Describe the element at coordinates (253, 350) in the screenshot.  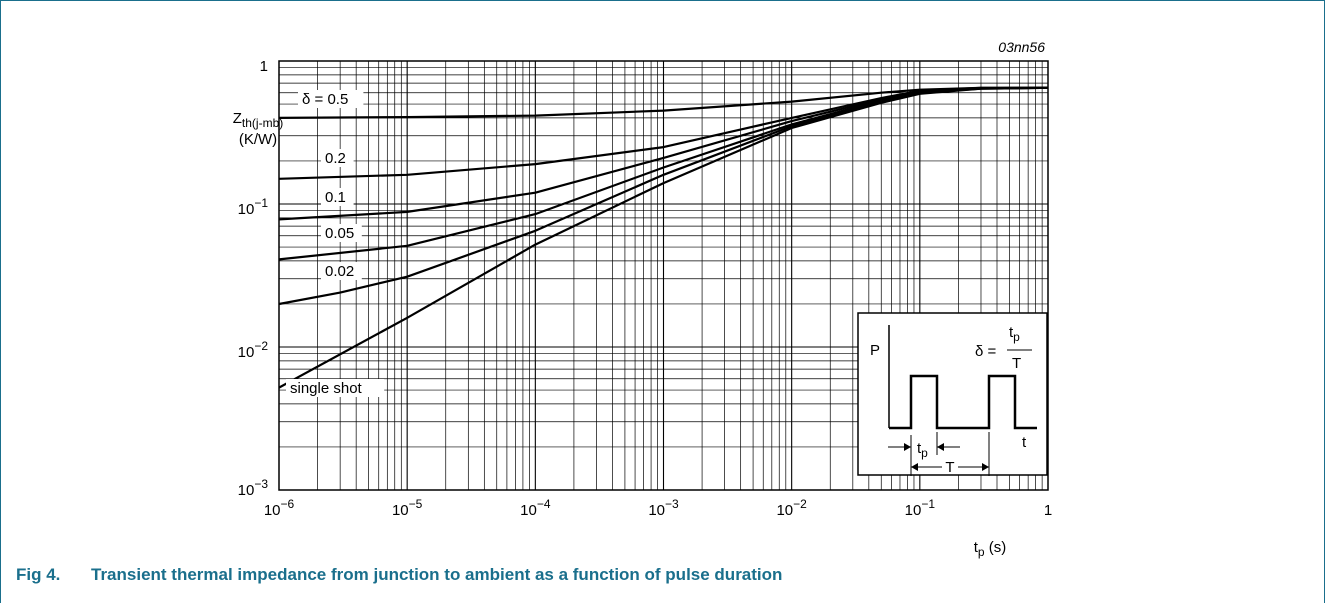
I see `y-tick-label: 10⁻²` at that location.